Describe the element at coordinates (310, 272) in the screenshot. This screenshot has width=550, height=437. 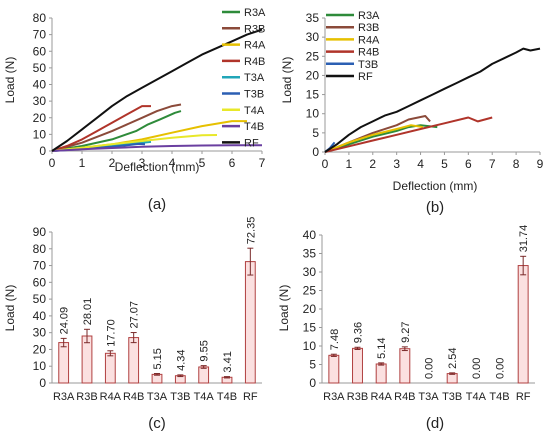
I see `panel-d-y-tick-label: 30` at that location.